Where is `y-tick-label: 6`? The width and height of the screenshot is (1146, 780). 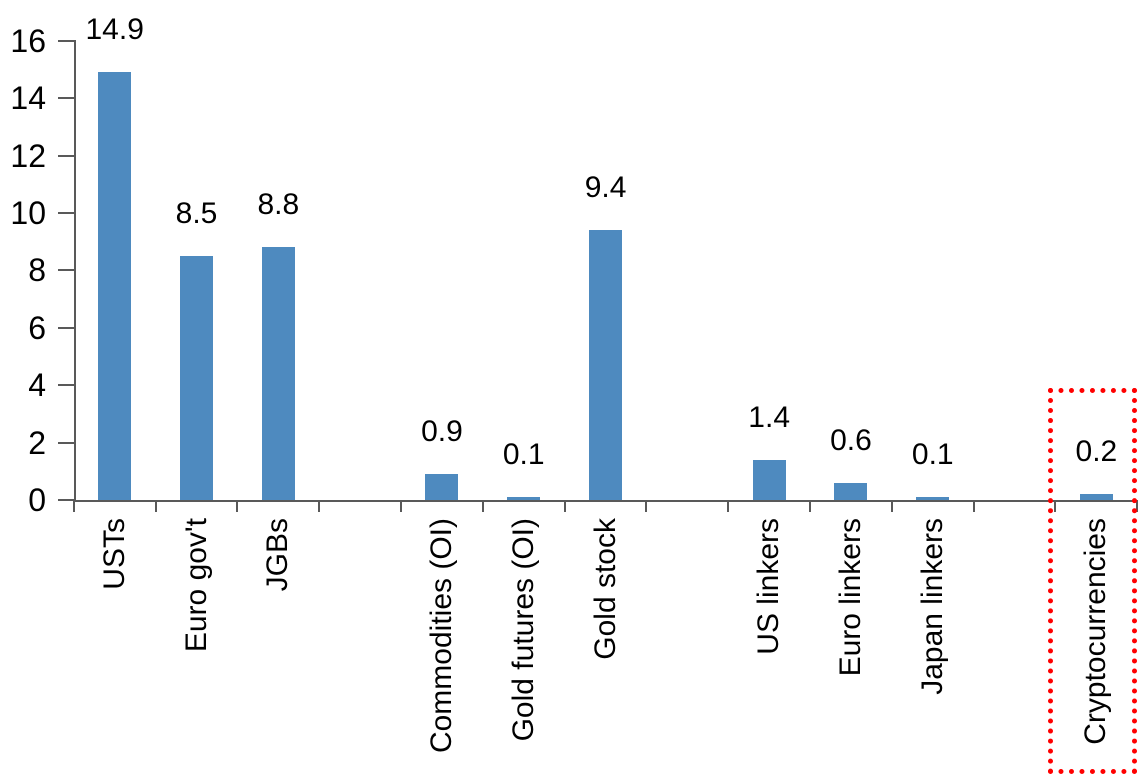
y-tick-label: 6 is located at coordinates (37, 327).